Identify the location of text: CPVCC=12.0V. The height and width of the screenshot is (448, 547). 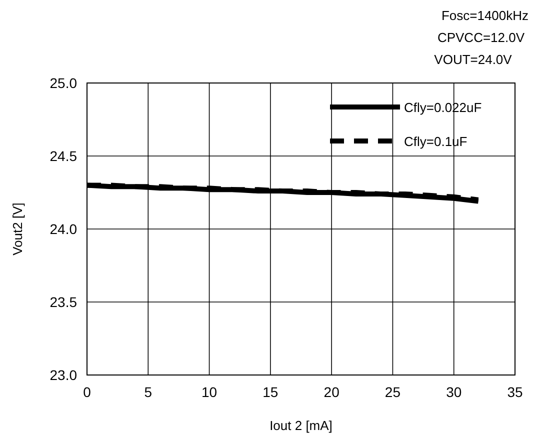
(481, 37).